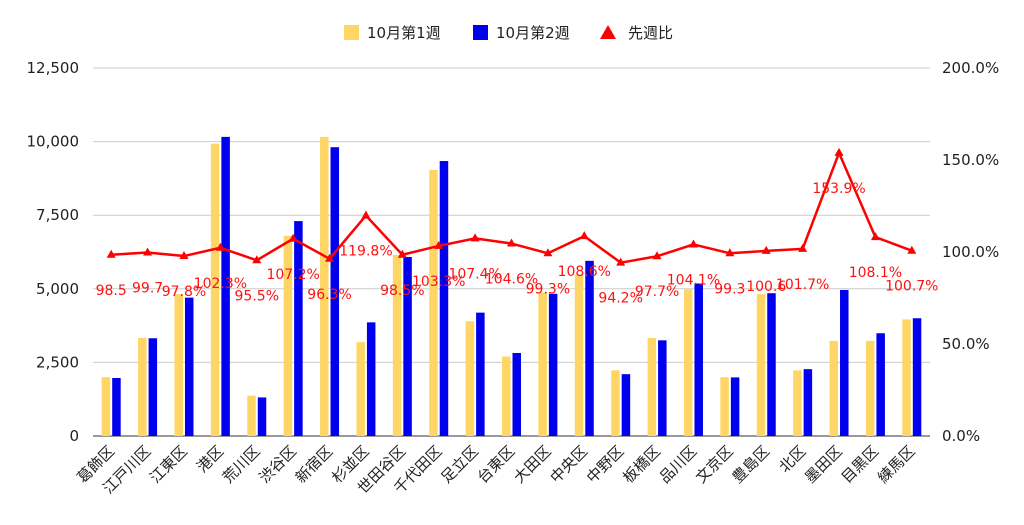 This screenshot has height=525, width=1024. Describe the element at coordinates (751, 464) in the screenshot. I see `category-label: 豊島区` at that location.